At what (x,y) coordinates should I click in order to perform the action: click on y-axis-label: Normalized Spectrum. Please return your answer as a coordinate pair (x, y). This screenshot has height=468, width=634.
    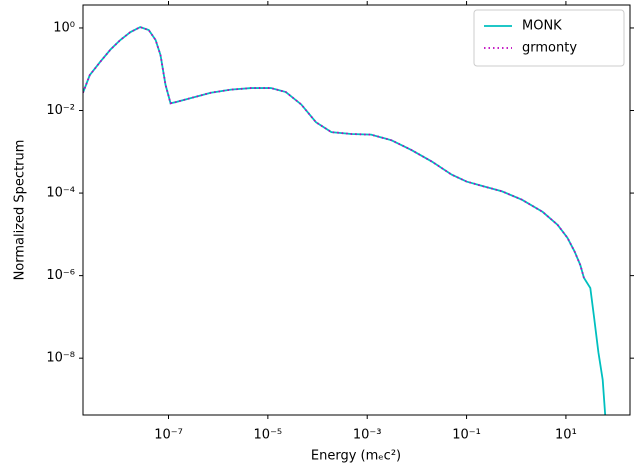
    Looking at the image, I should click on (20, 210).